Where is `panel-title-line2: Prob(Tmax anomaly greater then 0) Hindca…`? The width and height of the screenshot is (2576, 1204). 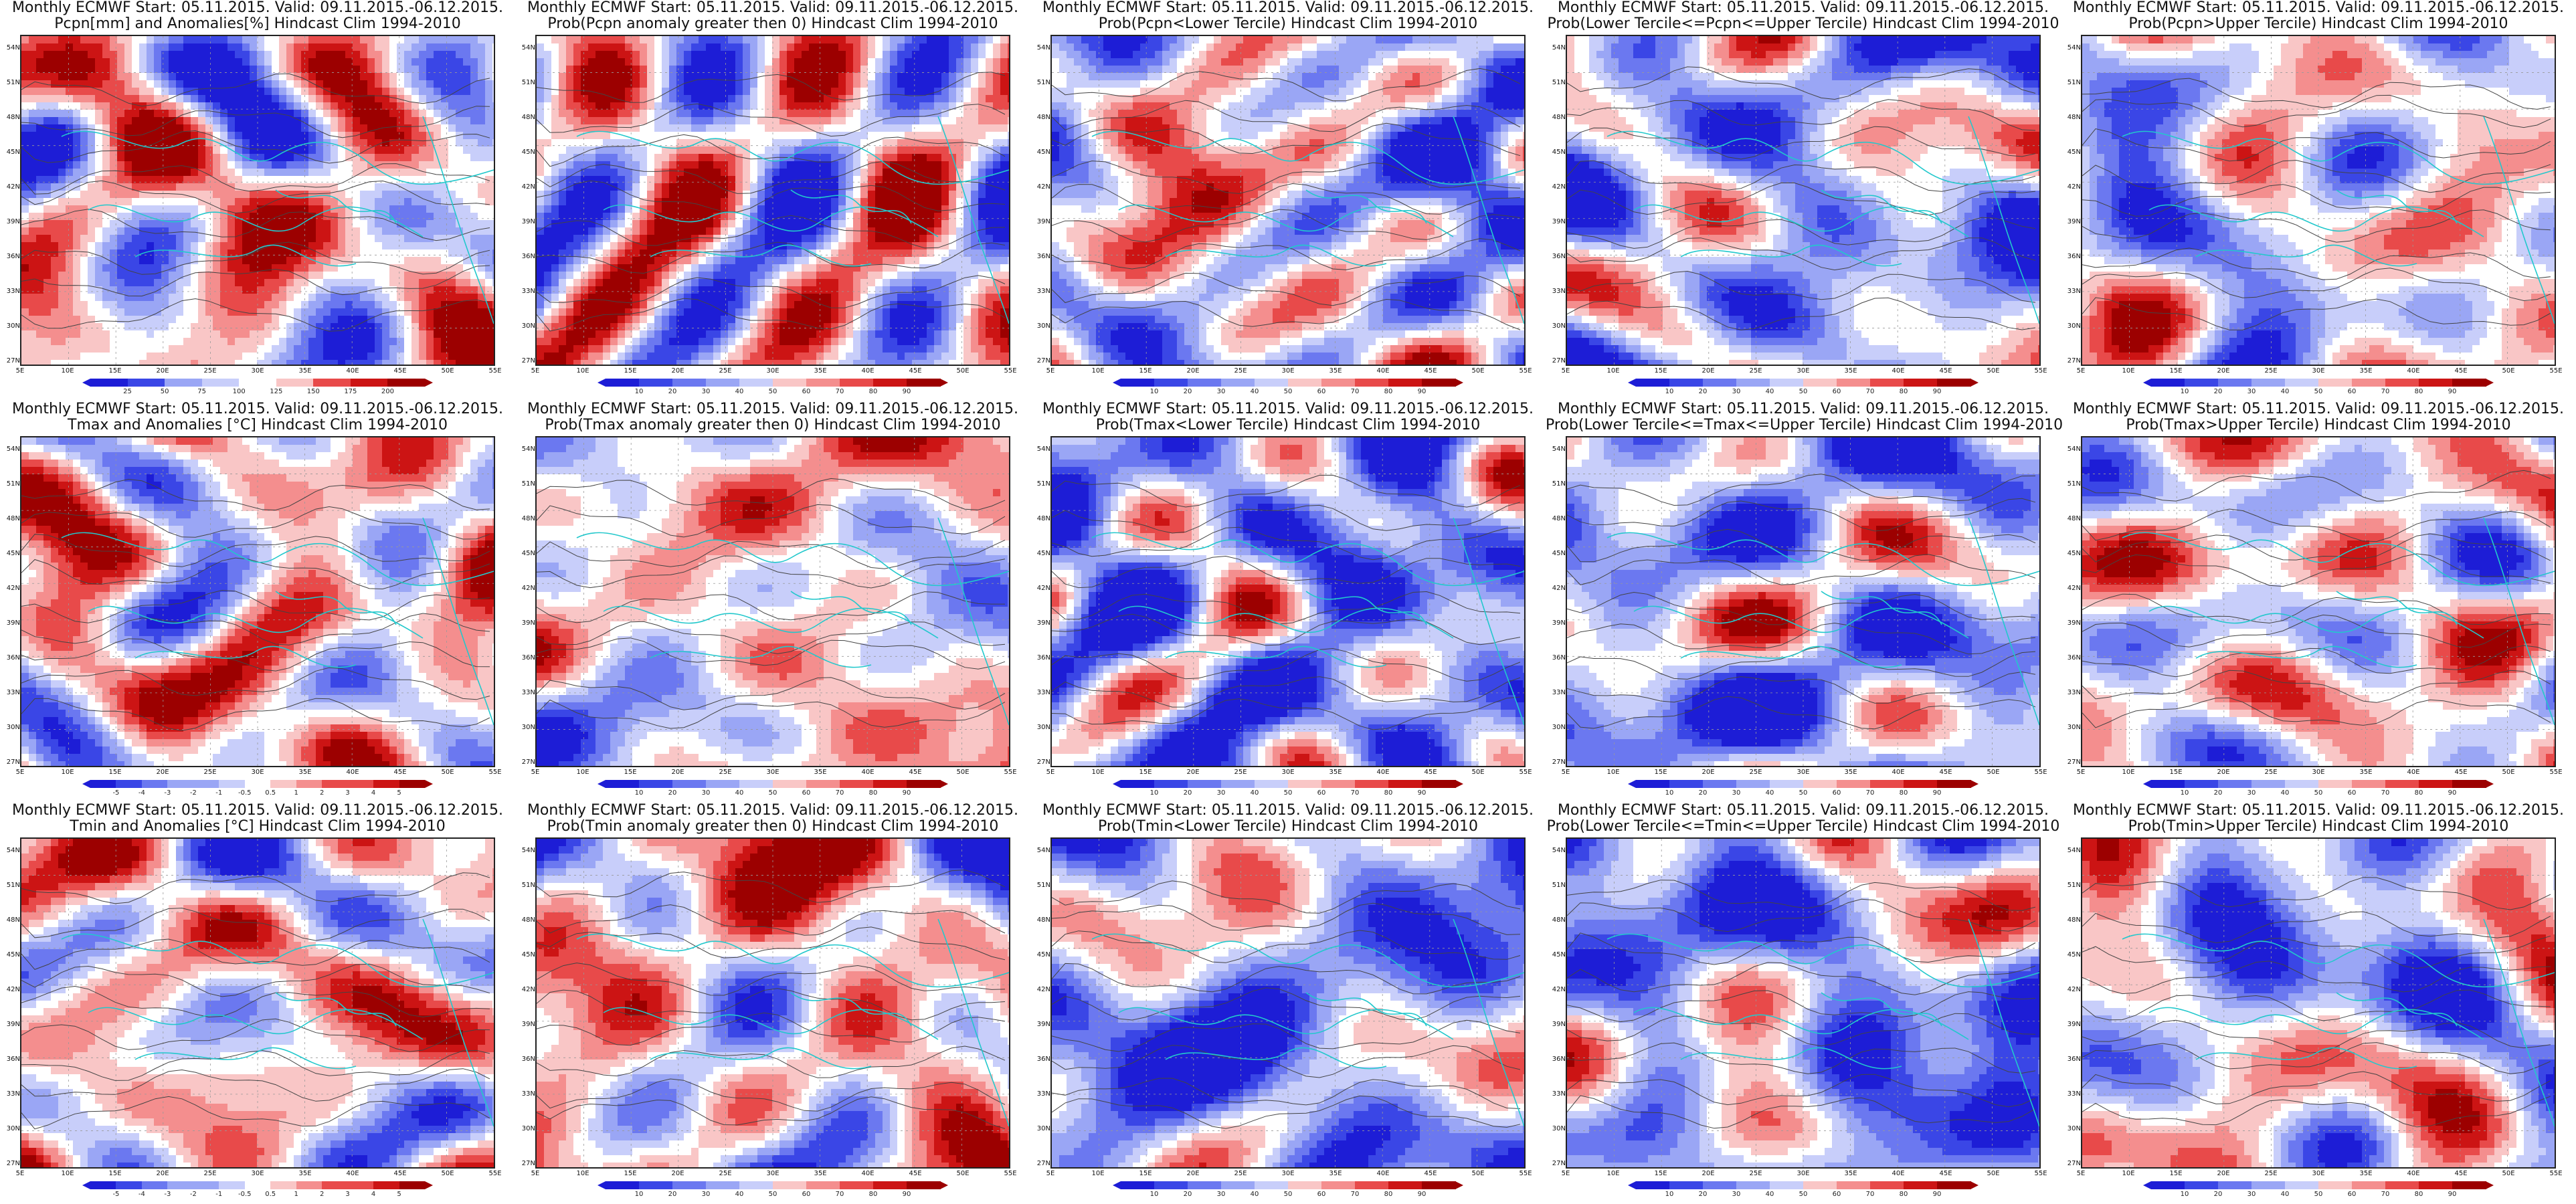 panel-title-line2: Prob(Tmax anomaly greater then 0) Hindca… is located at coordinates (773, 425).